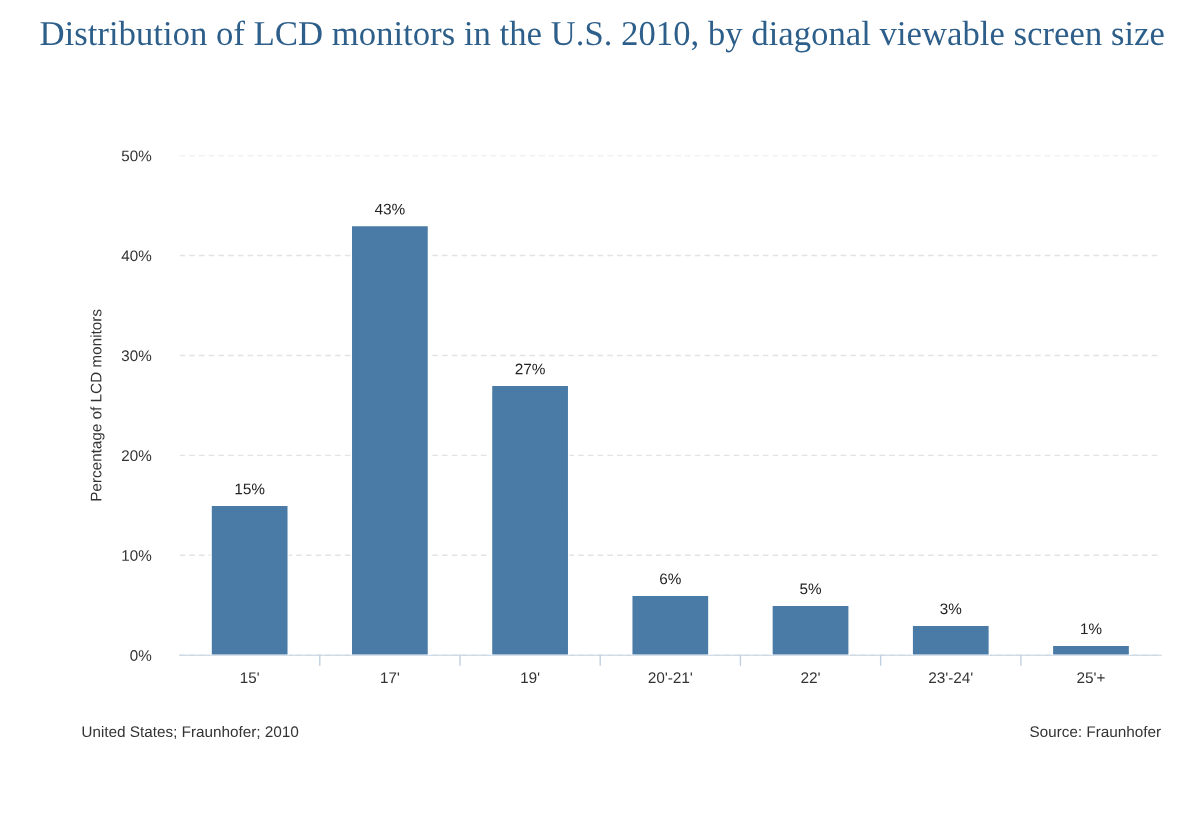 The width and height of the screenshot is (1197, 819). I want to click on x-tick-label: 23'-24', so click(951, 678).